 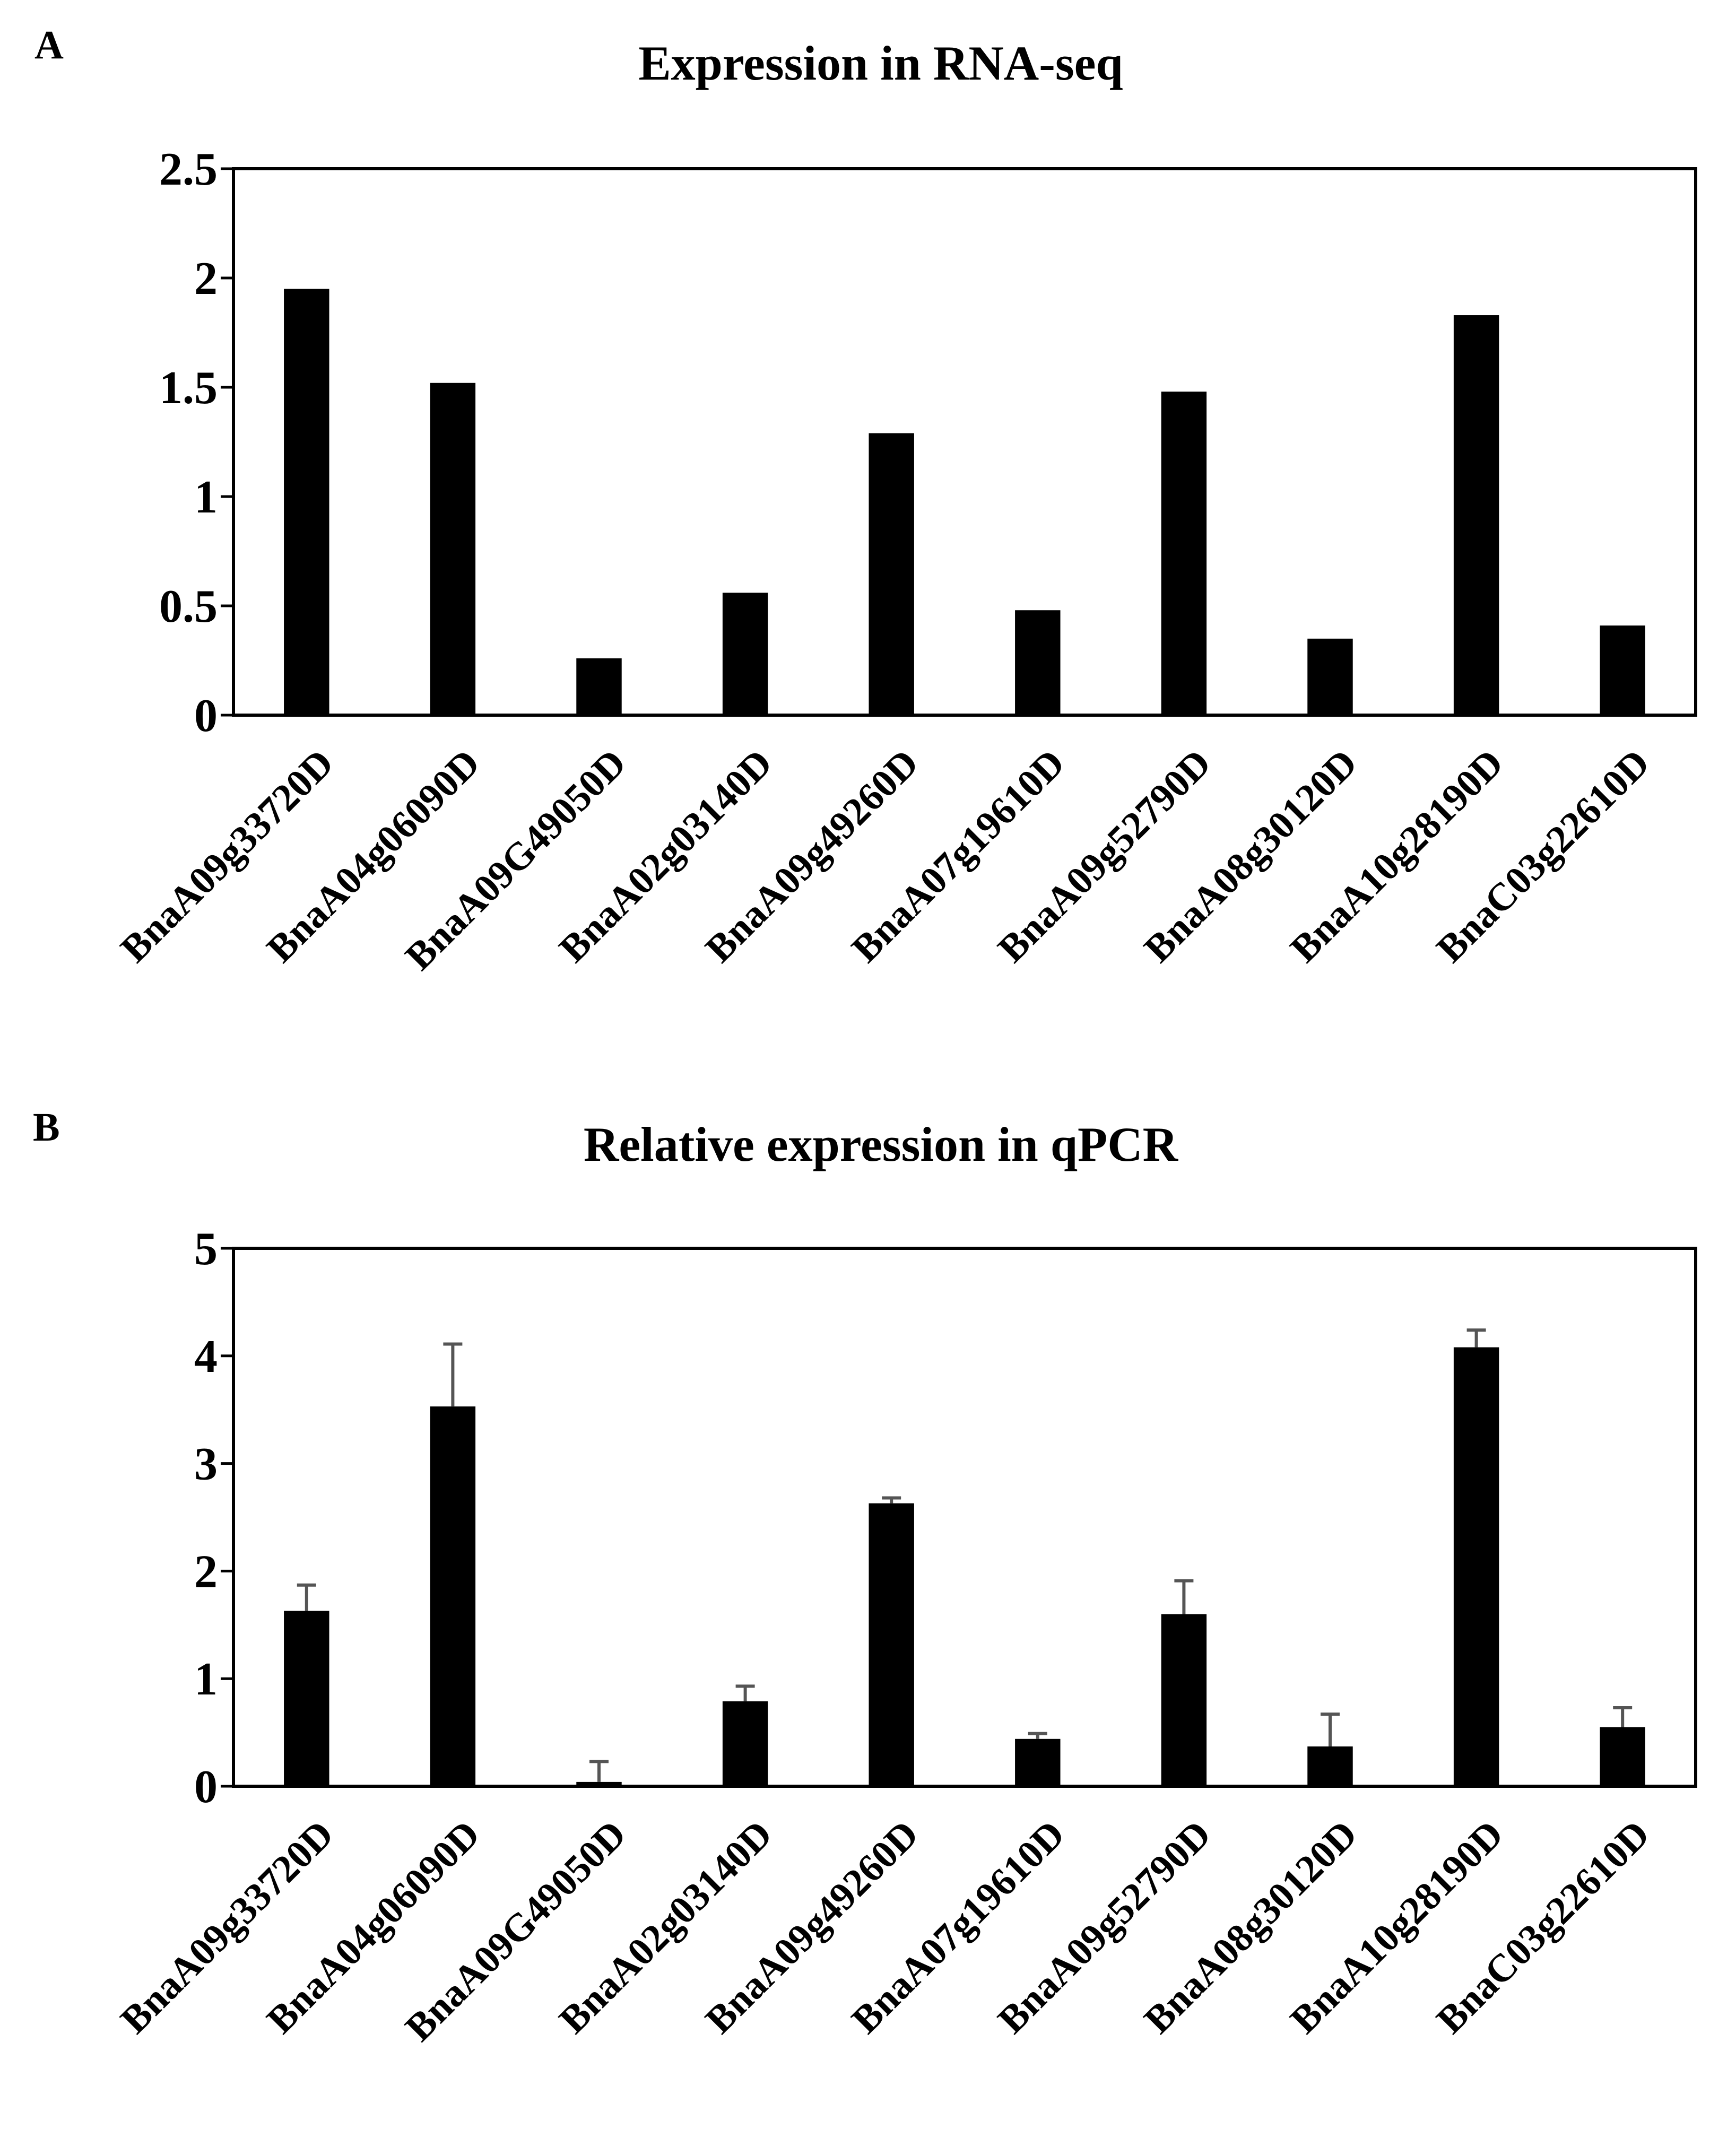 What do you see at coordinates (188, 443) in the screenshot?
I see `y-tick-labels-a: 0 0.5 1 1.5 2 2.5` at bounding box center [188, 443].